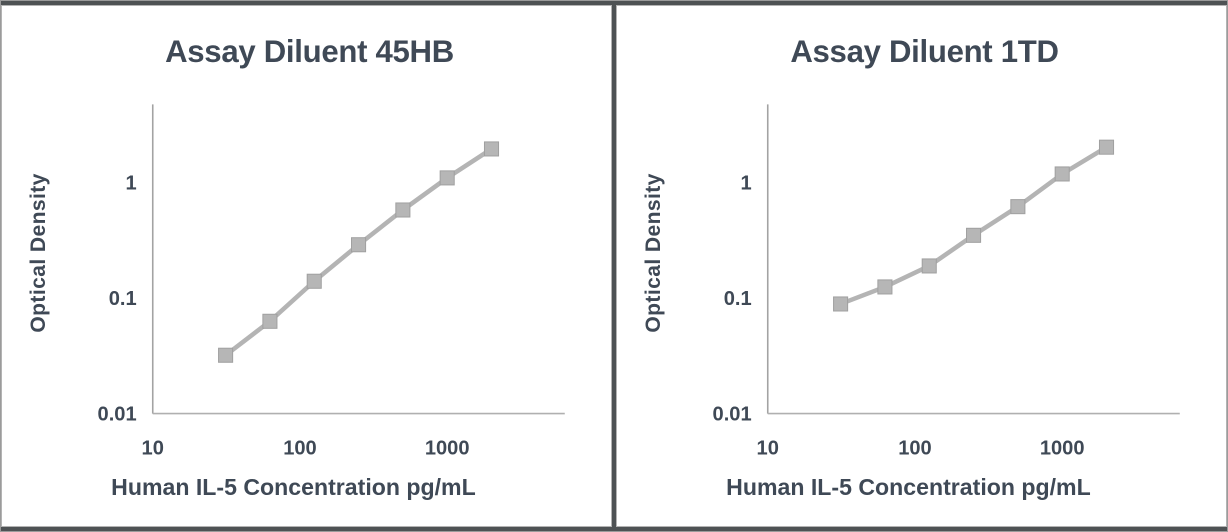 The height and width of the screenshot is (532, 1228). I want to click on panel-divider, so click(614, 266).